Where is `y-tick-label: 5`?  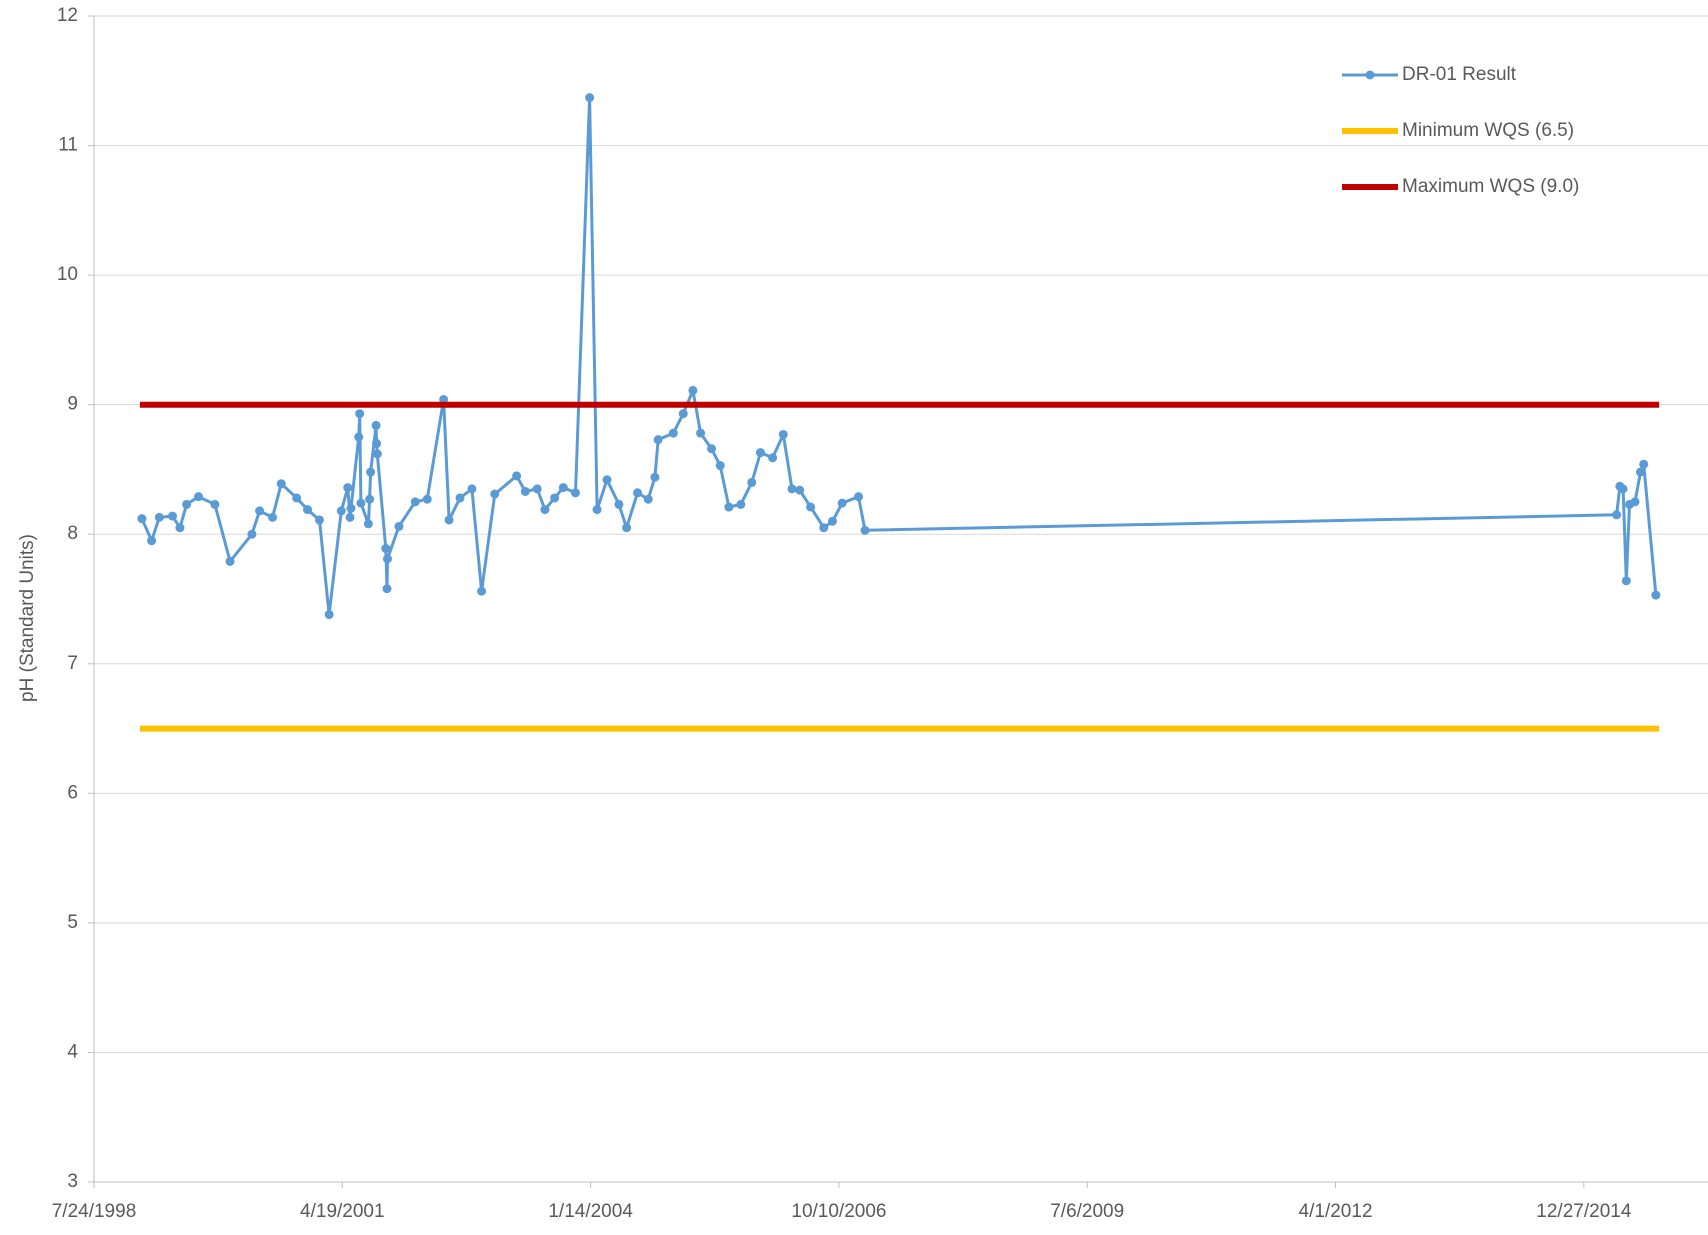
y-tick-label: 5 is located at coordinates (72, 922).